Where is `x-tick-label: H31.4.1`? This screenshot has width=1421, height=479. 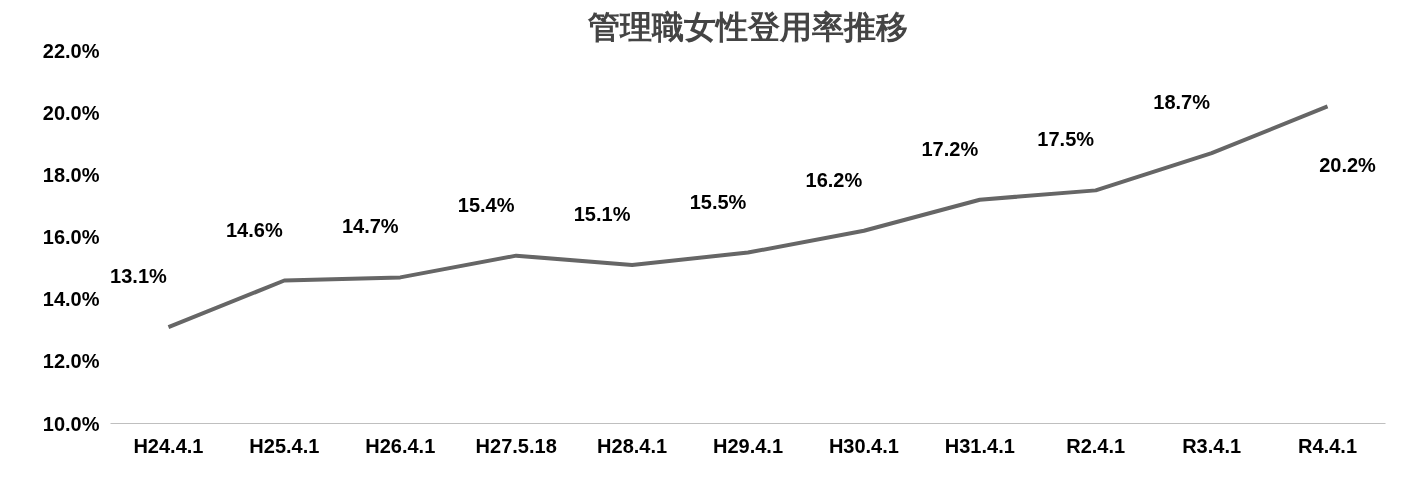 x-tick-label: H31.4.1 is located at coordinates (979, 445).